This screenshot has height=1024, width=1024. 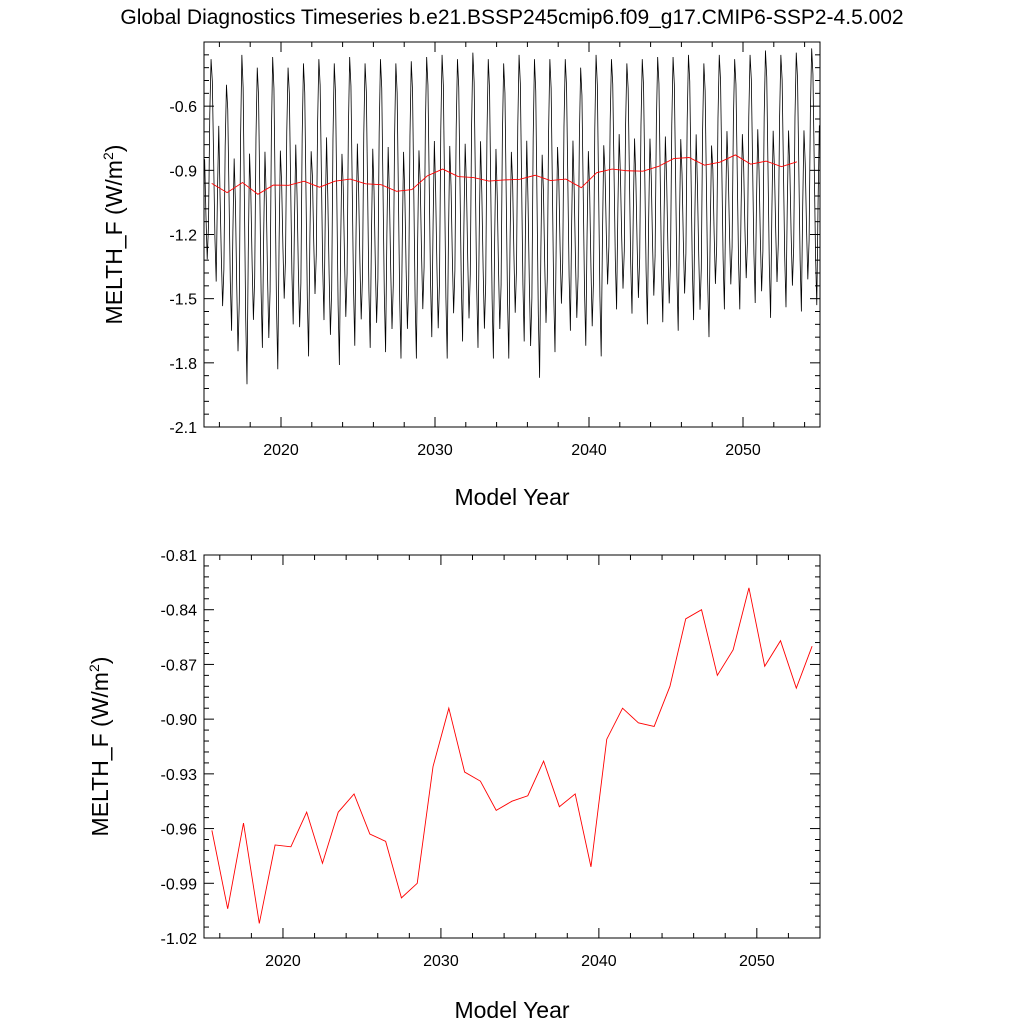 What do you see at coordinates (504, 174) in the screenshot?
I see `annual-mean-line` at bounding box center [504, 174].